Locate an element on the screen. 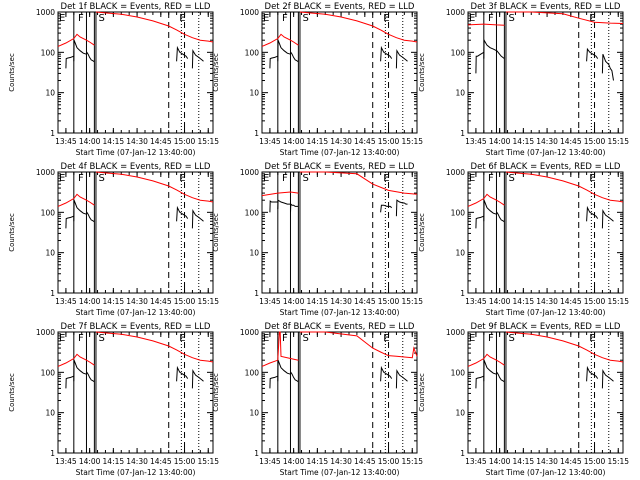  panel-title: Det 7f BLACK = Events, RED = LLD is located at coordinates (136, 327).